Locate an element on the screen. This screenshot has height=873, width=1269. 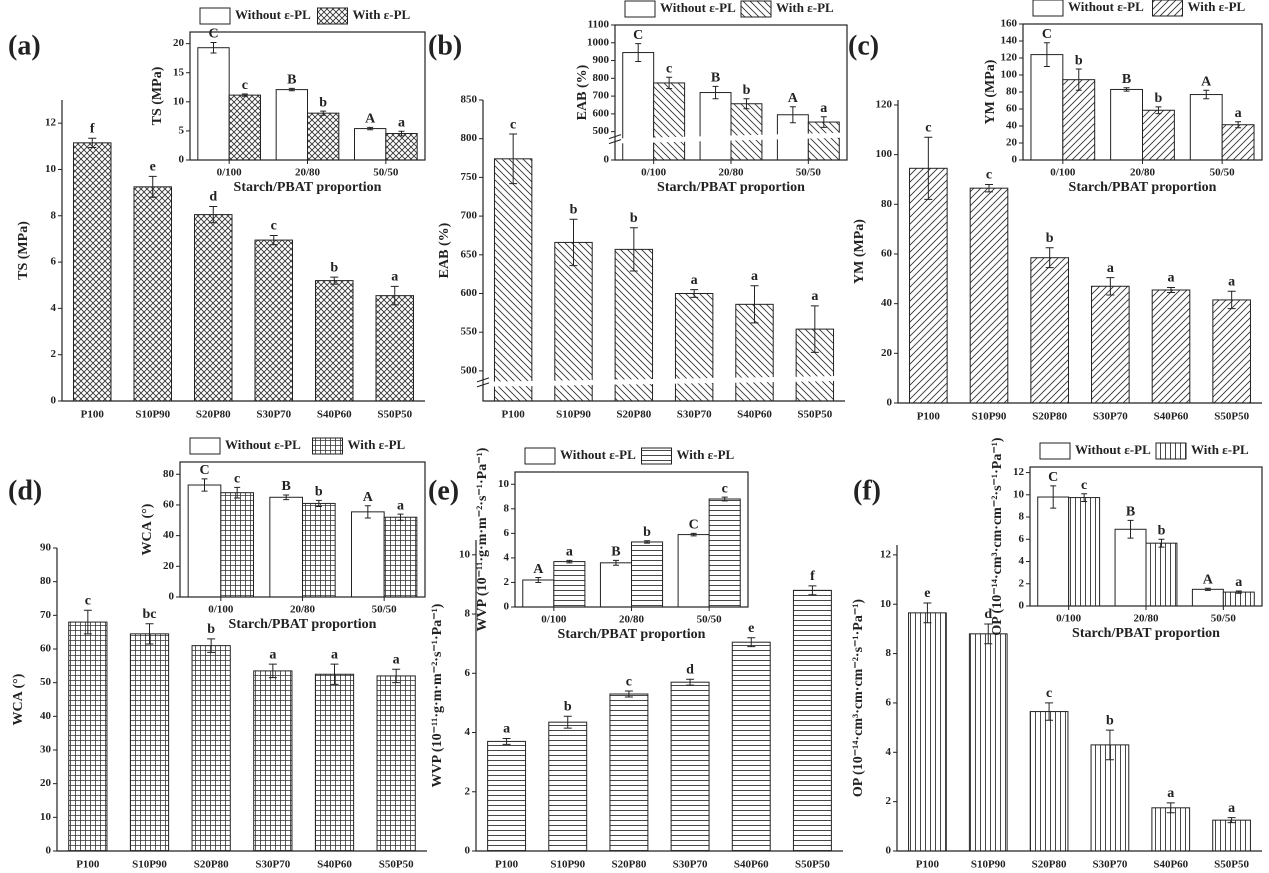
y-tick-label: 700 is located at coordinates (601, 96).